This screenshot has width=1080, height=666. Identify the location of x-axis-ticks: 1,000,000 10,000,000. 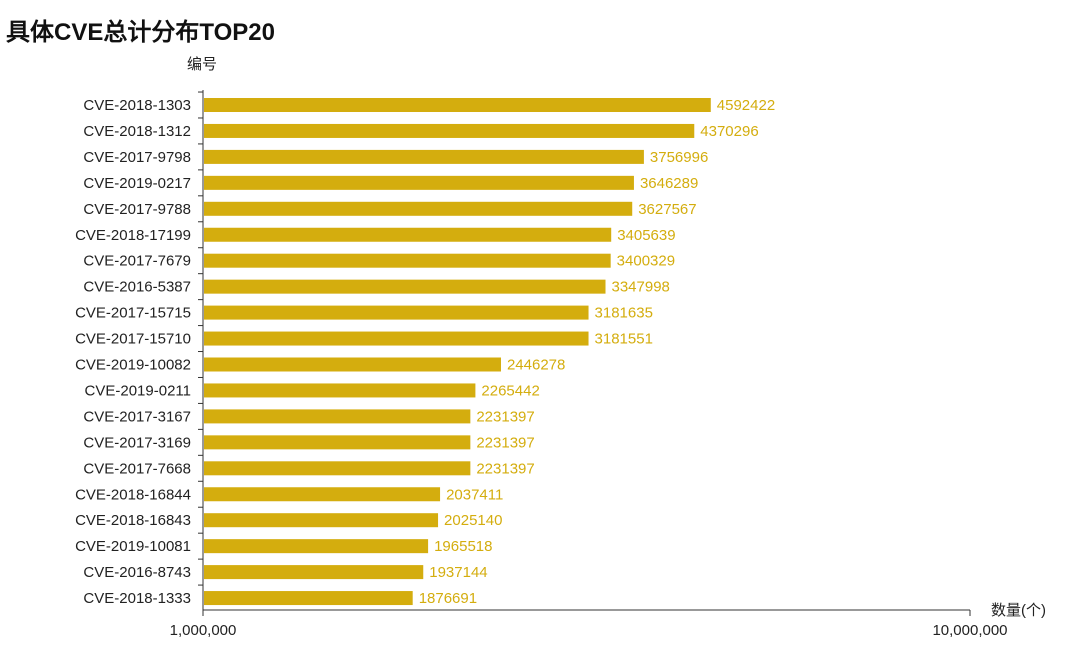
(589, 624).